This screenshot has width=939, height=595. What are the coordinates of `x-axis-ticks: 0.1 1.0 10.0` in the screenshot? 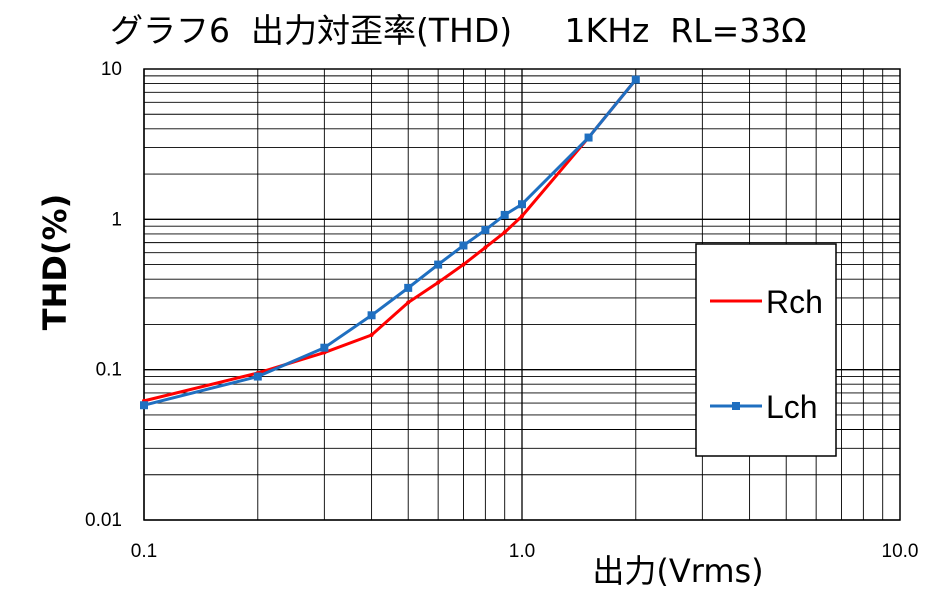 It's located at (525, 551).